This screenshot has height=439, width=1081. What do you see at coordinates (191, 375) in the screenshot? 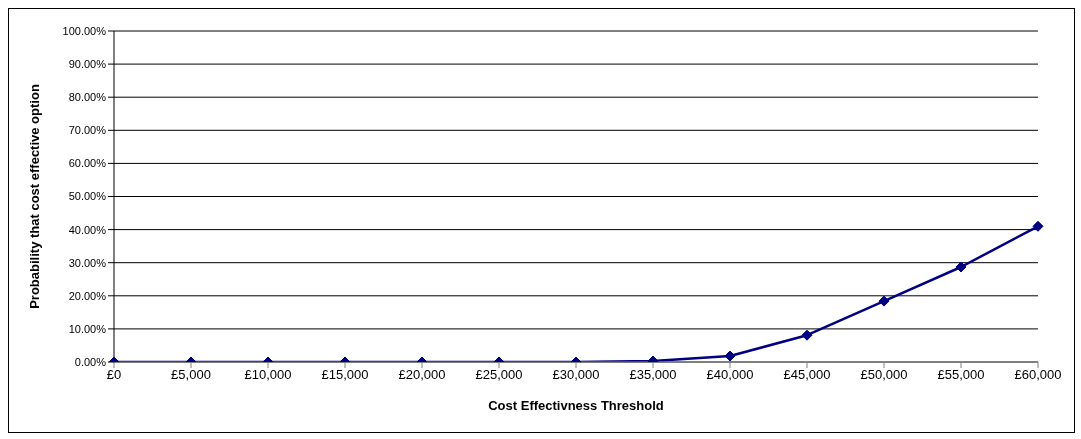
I see `x-tick-label: £5,000` at bounding box center [191, 375].